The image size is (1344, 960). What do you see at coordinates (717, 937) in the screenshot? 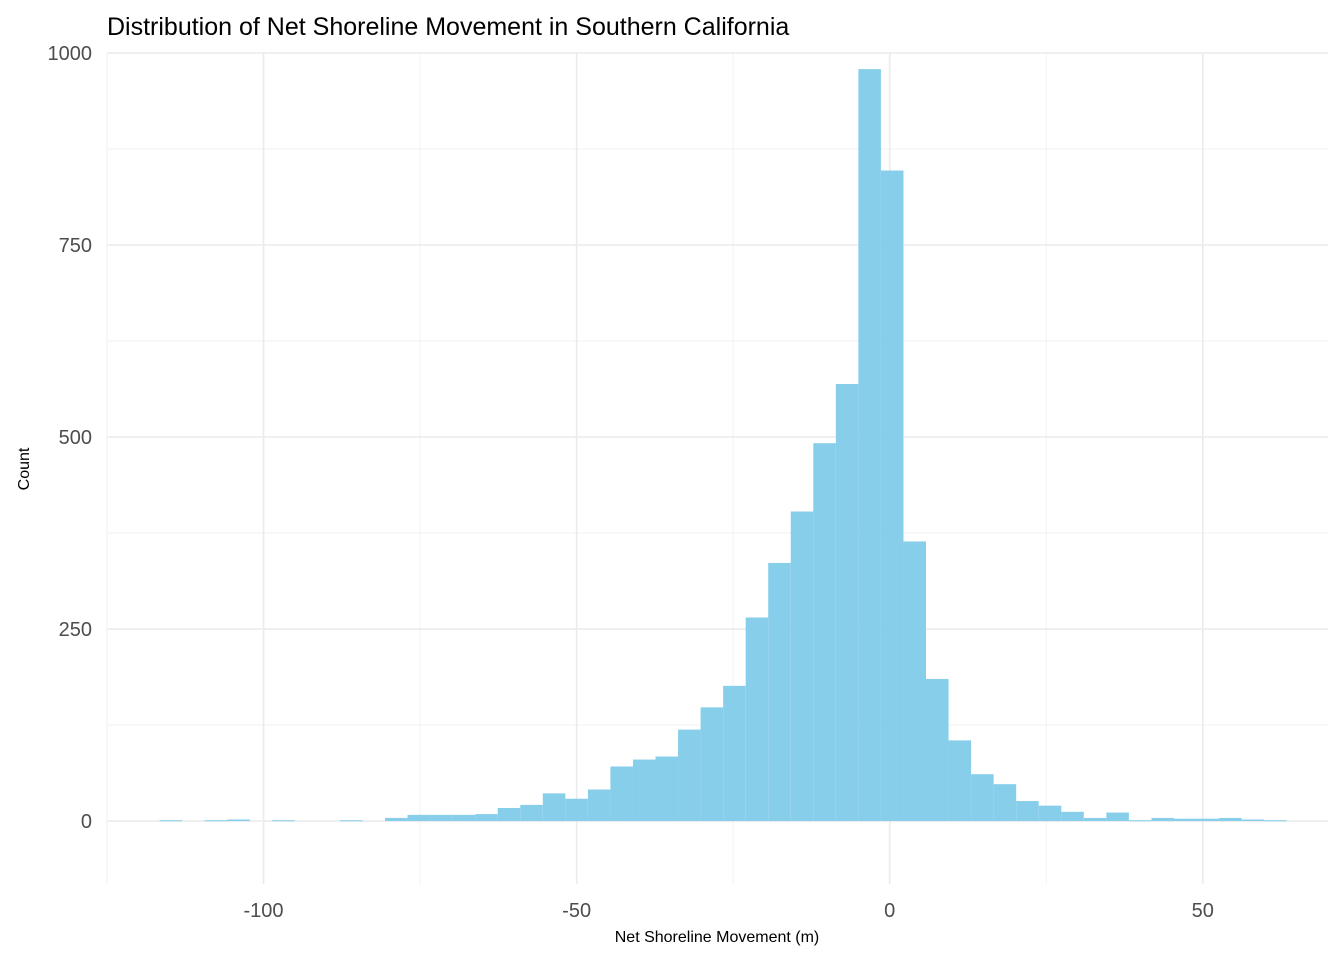
I see `x-axis-label: Net Shoreline Movement (m)` at bounding box center [717, 937].